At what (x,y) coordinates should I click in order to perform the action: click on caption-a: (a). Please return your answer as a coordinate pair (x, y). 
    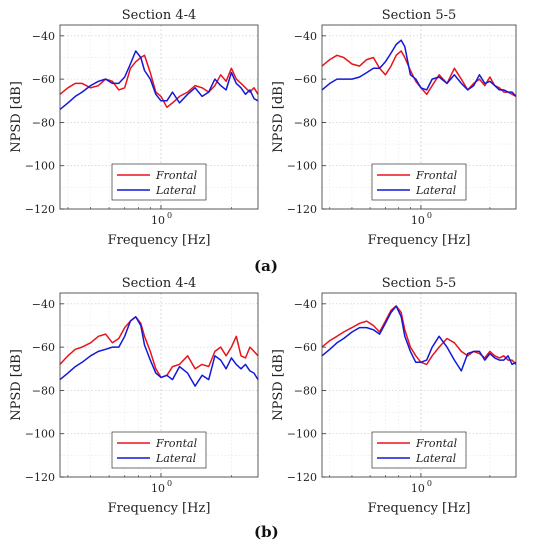
    Looking at the image, I should click on (266, 266).